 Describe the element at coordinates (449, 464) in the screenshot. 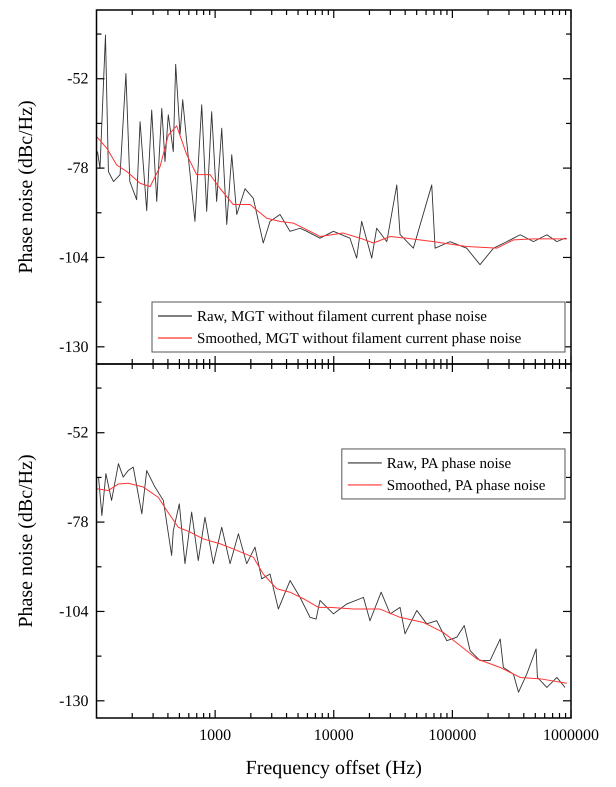

I see `legend-label: Raw, PA phase noise` at that location.